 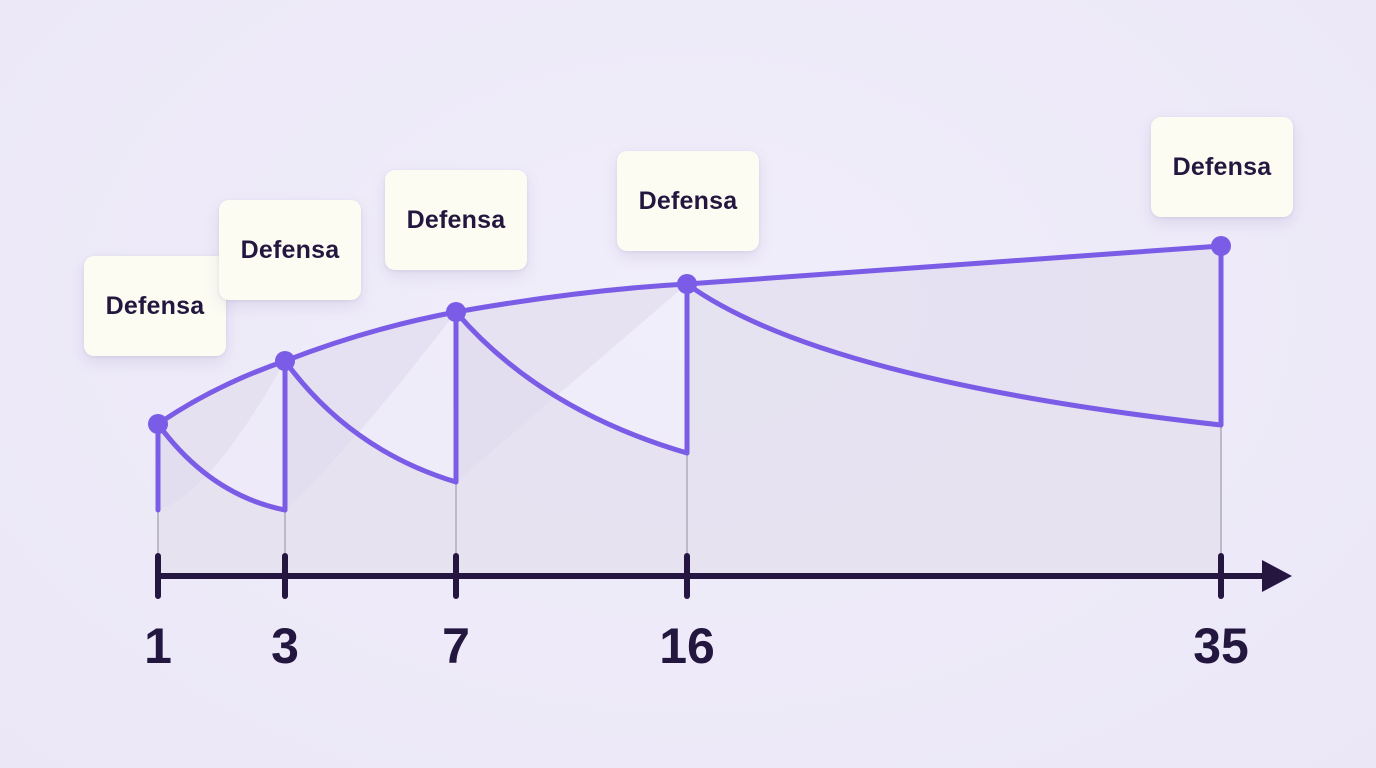 What do you see at coordinates (285, 646) in the screenshot?
I see `tick-label-3: 3` at bounding box center [285, 646].